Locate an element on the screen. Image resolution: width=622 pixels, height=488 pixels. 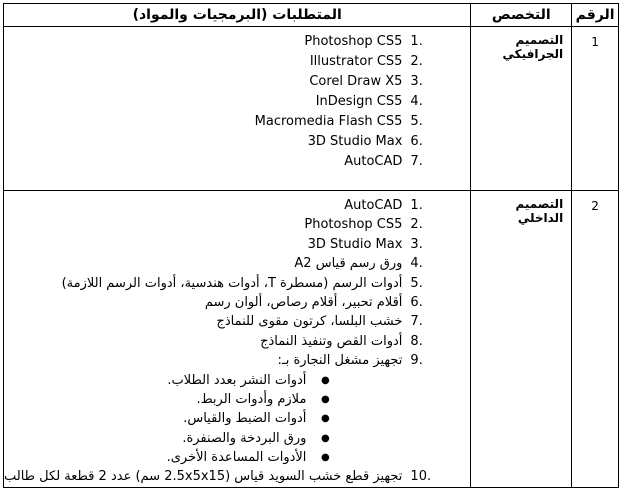
list-item: 6. أقلام تحبير، أقلام رصاص، ألوان رسم is located at coordinates (237, 302).